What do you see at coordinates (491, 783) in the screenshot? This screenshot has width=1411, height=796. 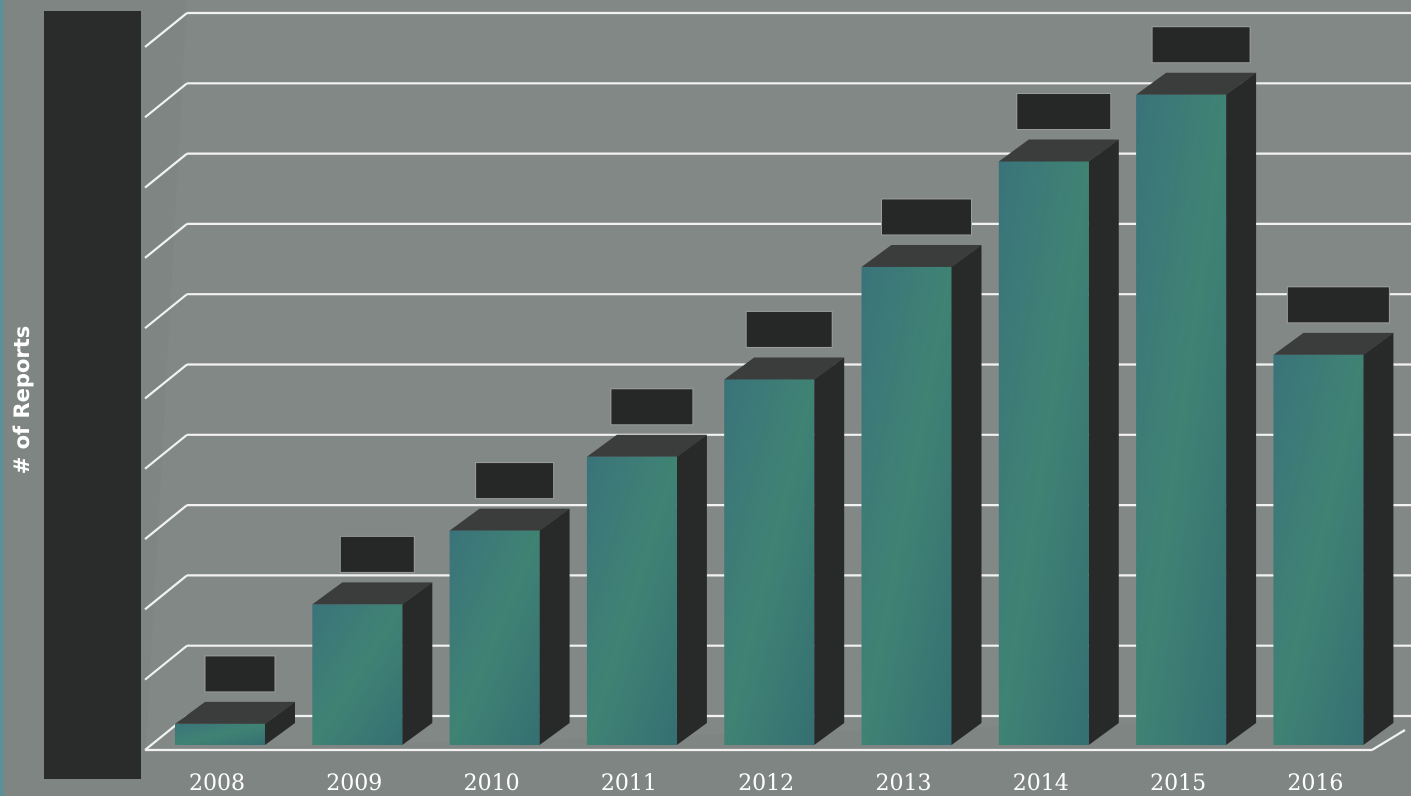 I see `x-tick-label: 2010` at bounding box center [491, 783].